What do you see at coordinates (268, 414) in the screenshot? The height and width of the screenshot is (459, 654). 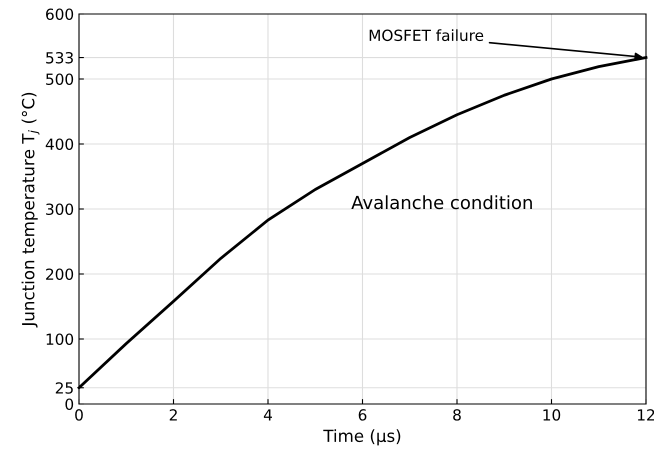 I see `x-tick-label: 4` at bounding box center [268, 414].